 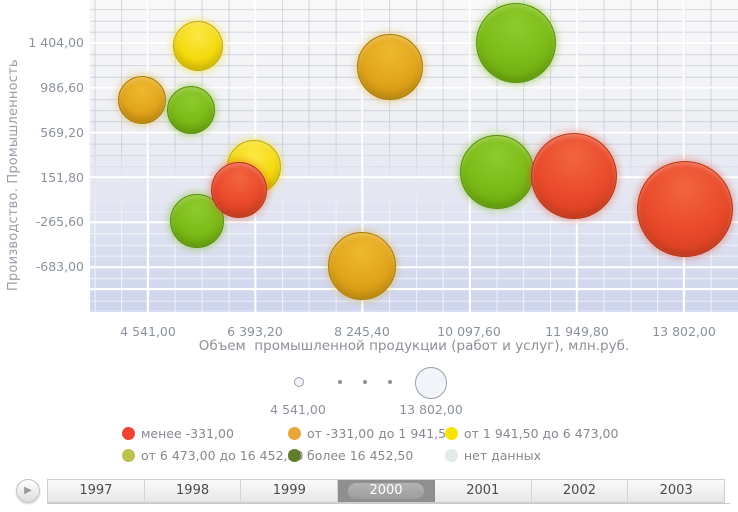 I want to click on timeline-year-2003: 2003, so click(x=676, y=491).